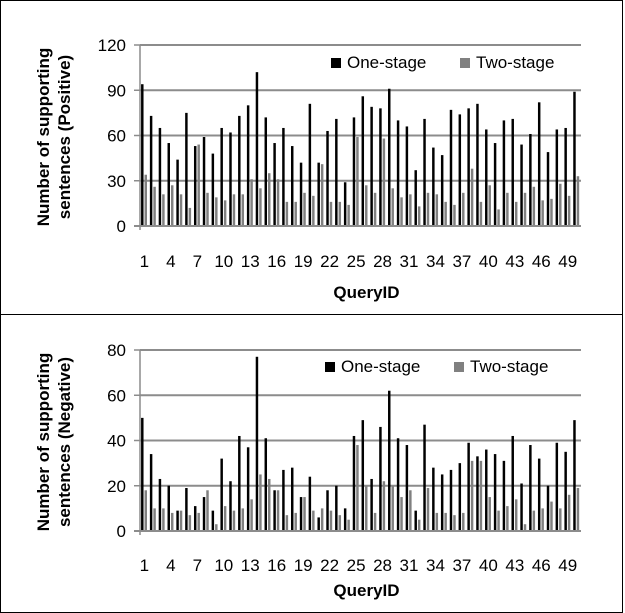 The width and height of the screenshot is (625, 613). I want to click on x-tick-label: 4, so click(170, 261).